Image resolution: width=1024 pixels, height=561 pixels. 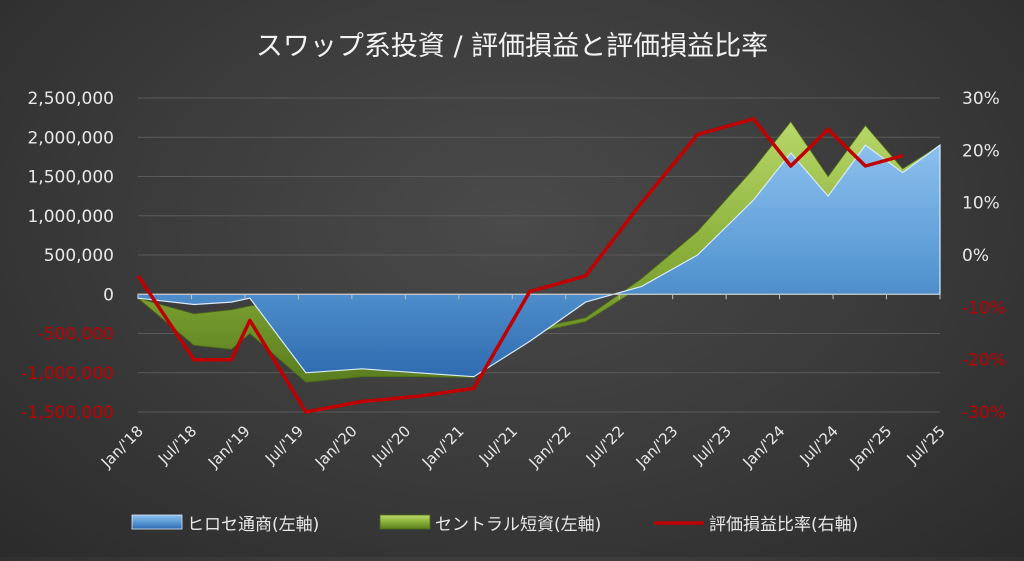 I want to click on left-tick-label: 2,000,000, so click(x=70, y=138).